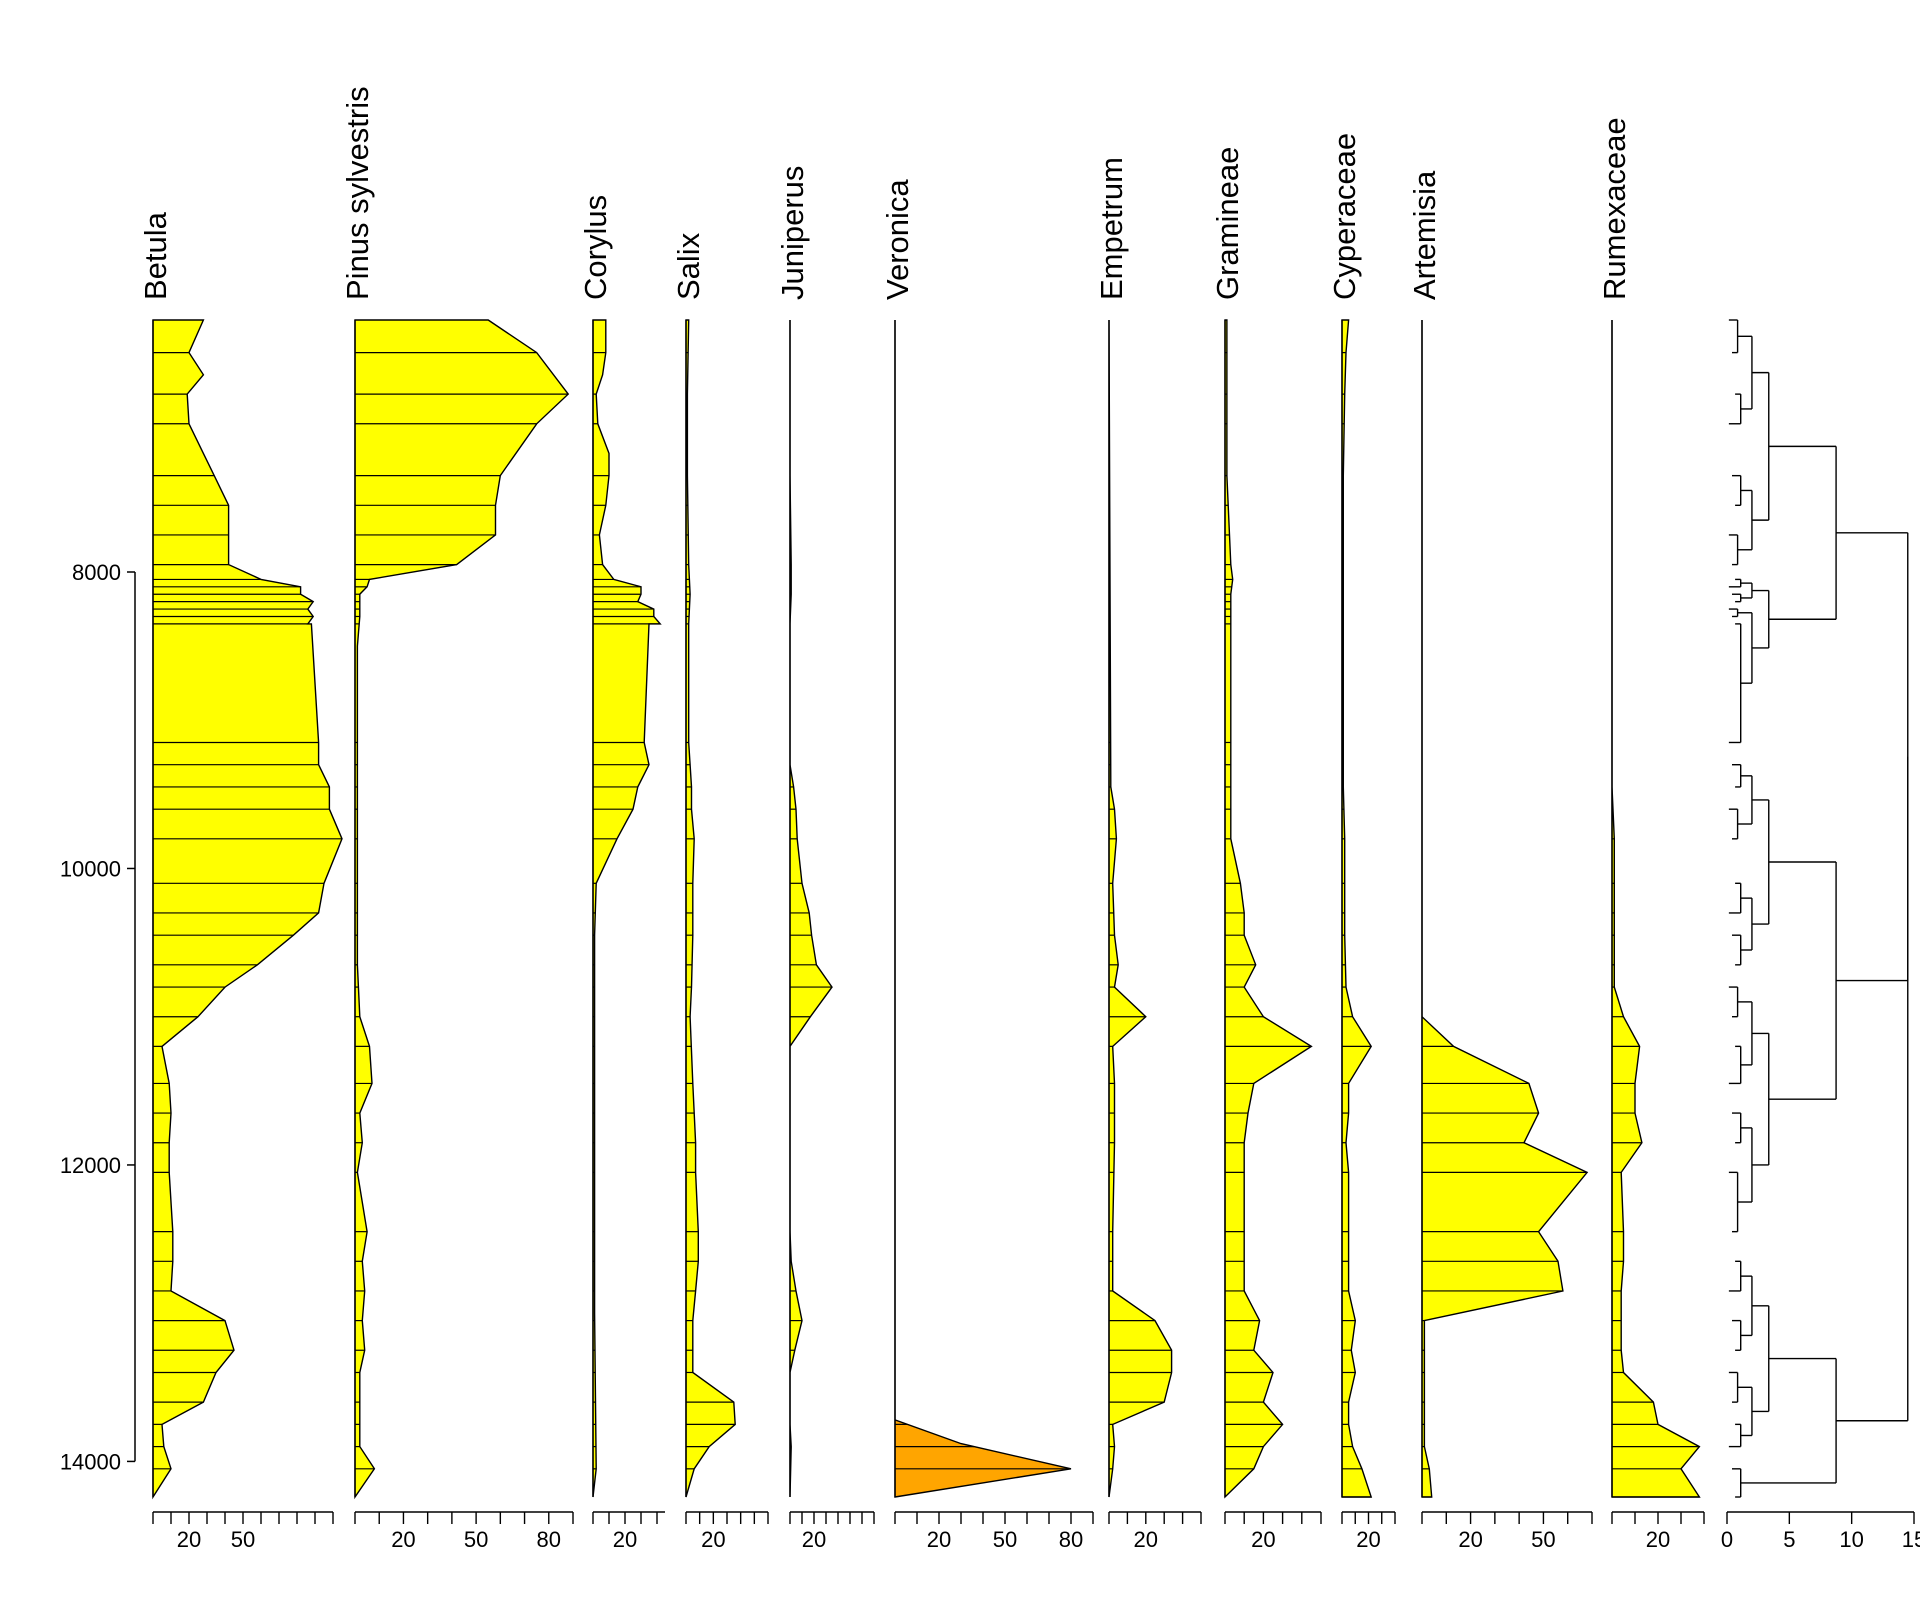 This screenshot has width=1920, height=1612. Describe the element at coordinates (90, 1165) in the screenshot. I see `depth-tick-label: 12000` at that location.